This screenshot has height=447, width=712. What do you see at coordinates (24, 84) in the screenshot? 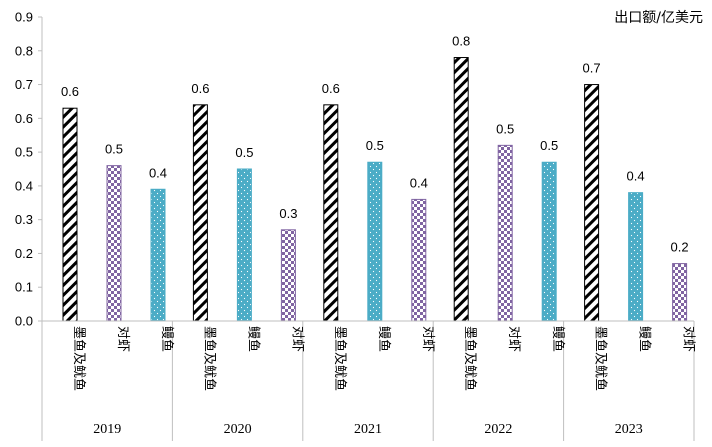
I see `y-tick-label: 0.7` at bounding box center [24, 84].